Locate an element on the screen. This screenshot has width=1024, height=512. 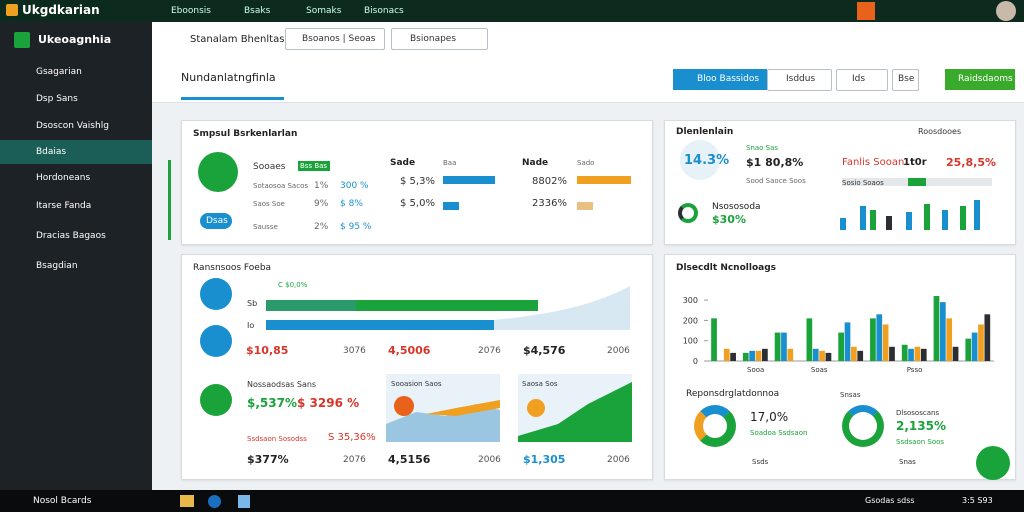
label: Dlenlenlain is located at coordinates (705, 132).